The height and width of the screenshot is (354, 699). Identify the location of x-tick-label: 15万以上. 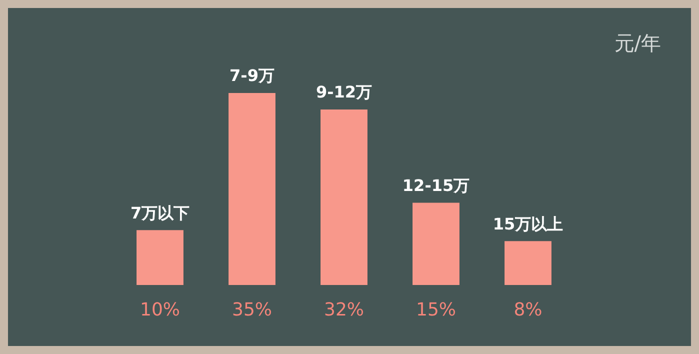
(528, 224).